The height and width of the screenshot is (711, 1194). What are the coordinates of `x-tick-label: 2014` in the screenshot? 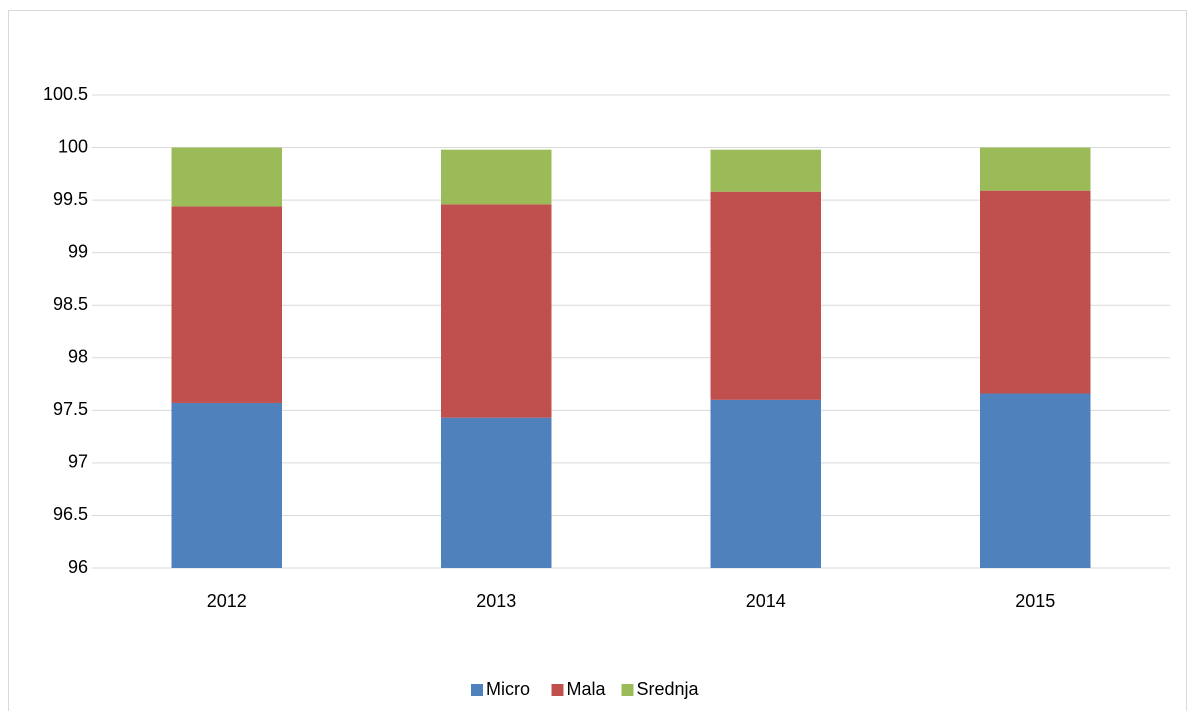 It's located at (766, 601).